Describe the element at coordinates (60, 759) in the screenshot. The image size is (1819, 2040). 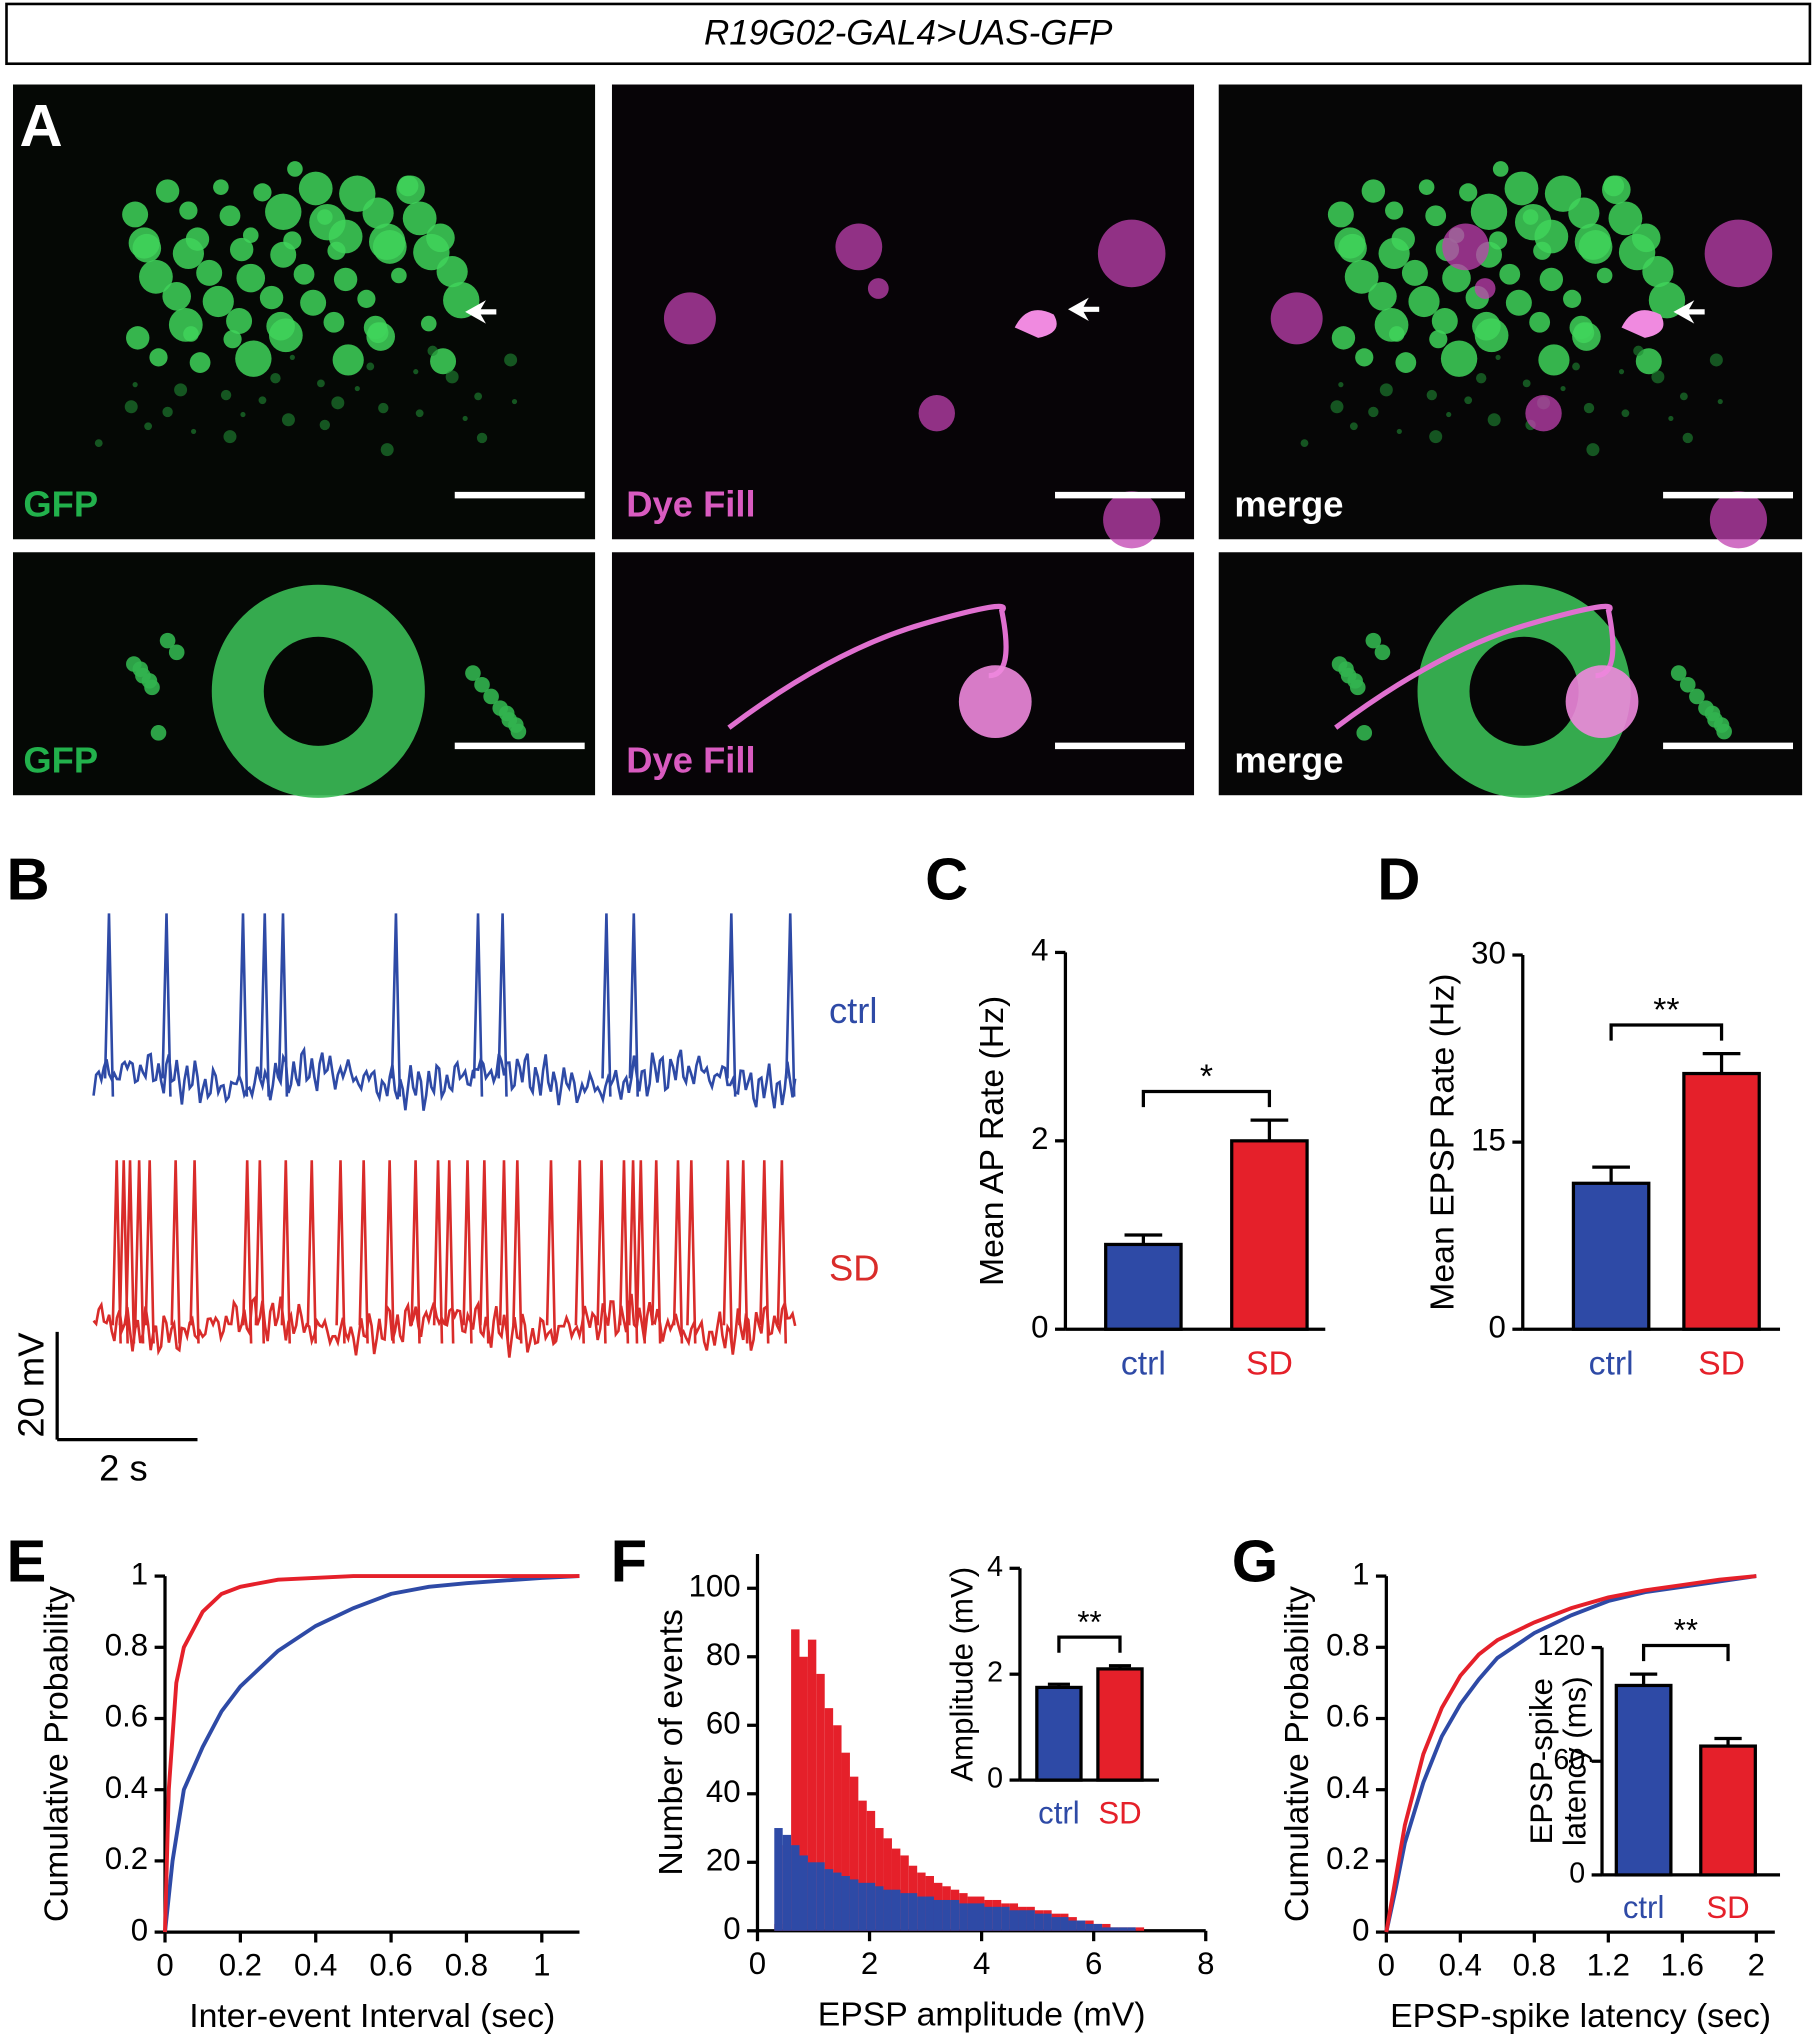
I see `channel-label: GFP` at that location.